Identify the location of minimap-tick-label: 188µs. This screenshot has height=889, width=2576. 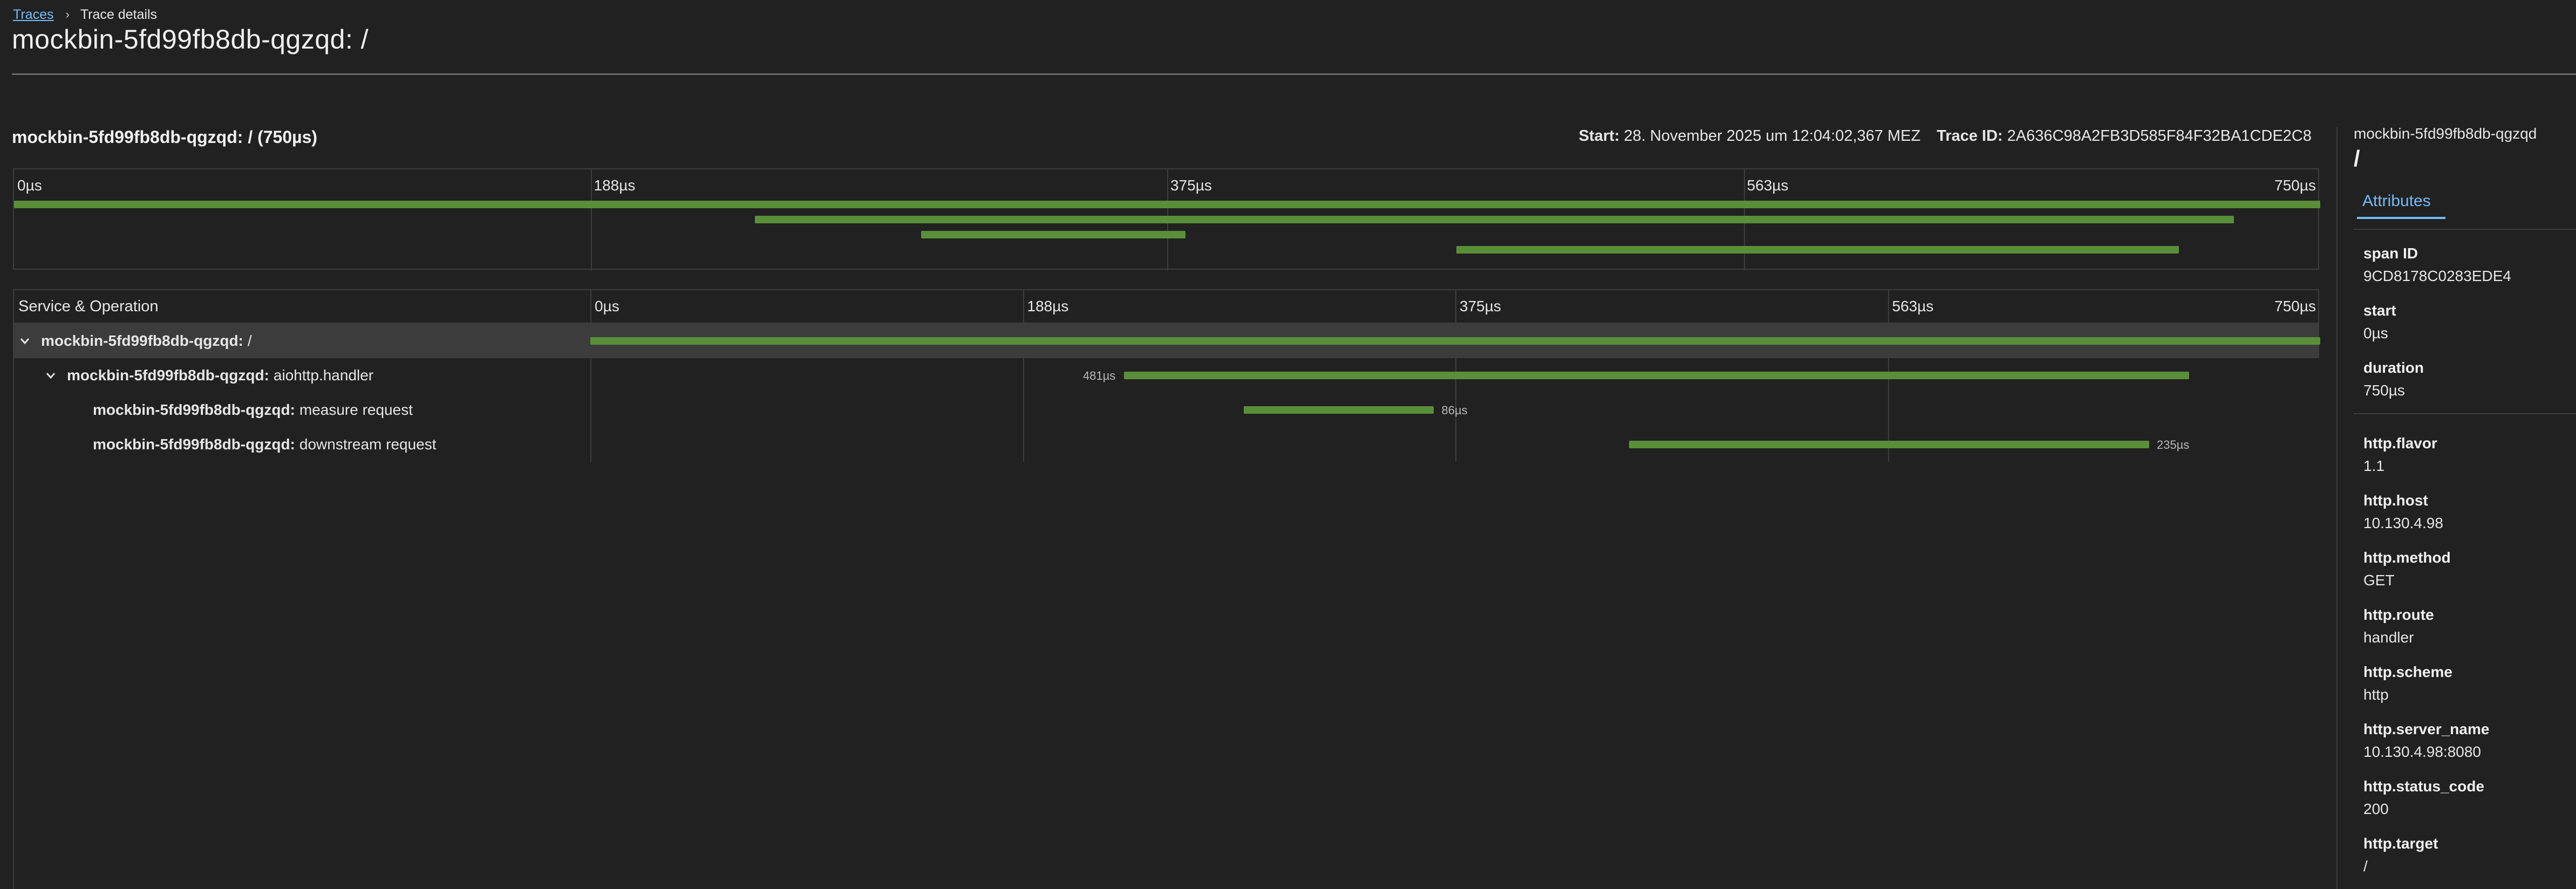
(615, 185).